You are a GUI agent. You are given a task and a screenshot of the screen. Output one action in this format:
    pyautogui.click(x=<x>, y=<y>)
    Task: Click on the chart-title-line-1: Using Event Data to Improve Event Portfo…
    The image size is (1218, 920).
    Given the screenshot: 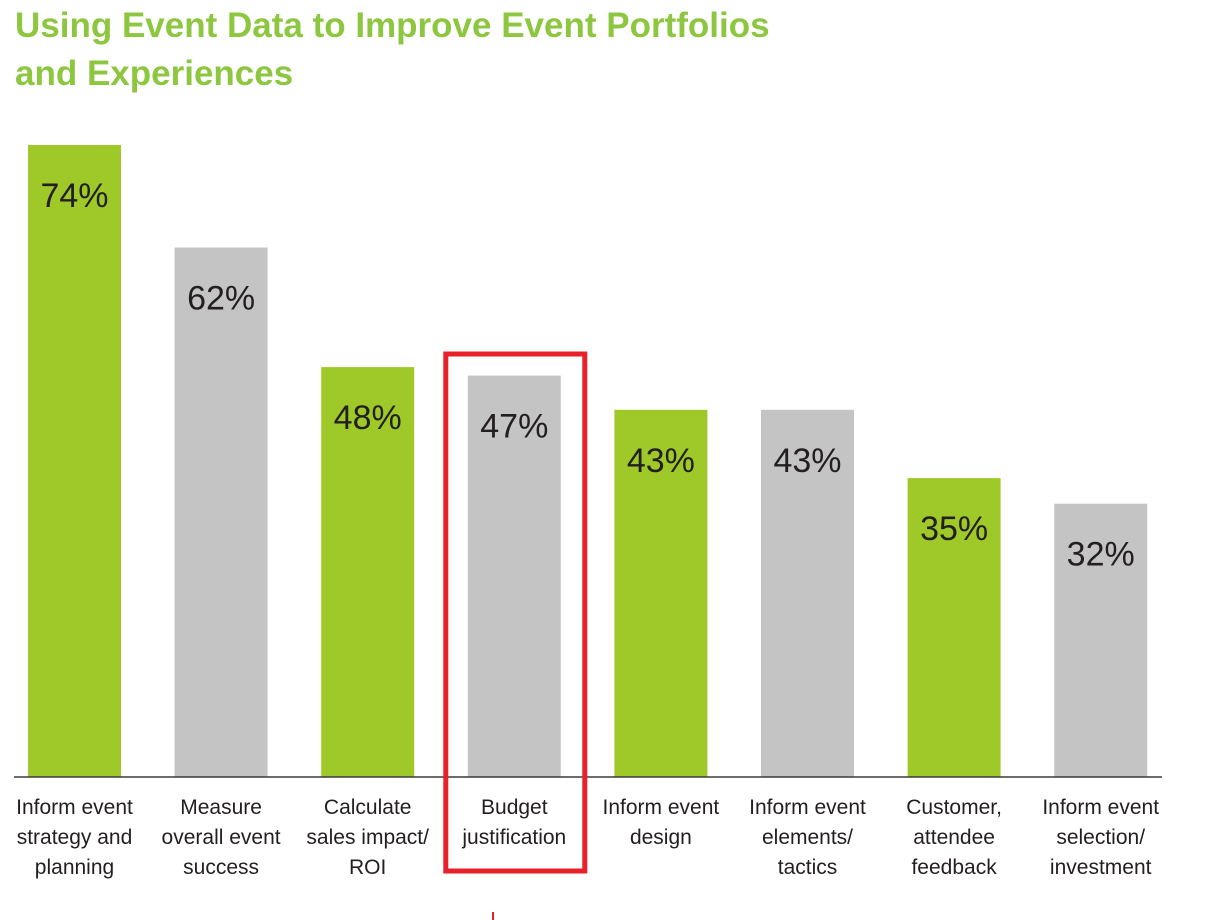 What is the action you would take?
    pyautogui.click(x=392, y=25)
    